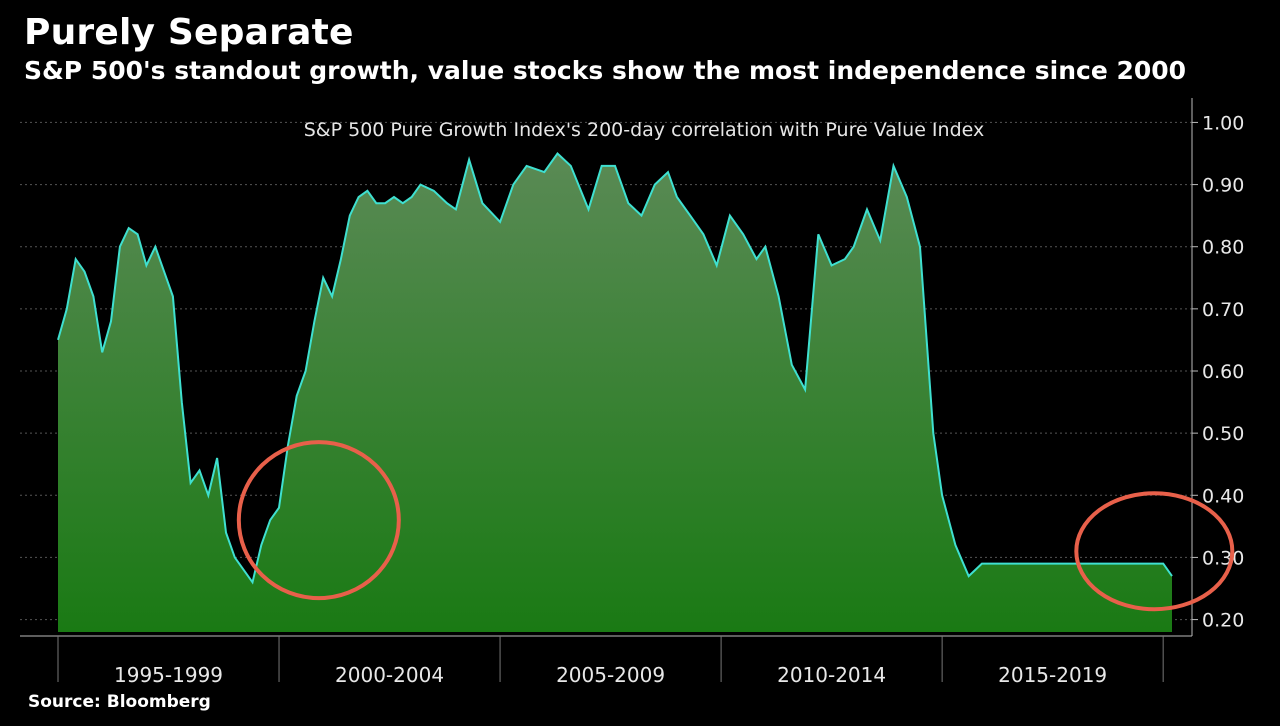  What do you see at coordinates (1223, 372) in the screenshot?
I see `y-tick-label: 0.60` at bounding box center [1223, 372].